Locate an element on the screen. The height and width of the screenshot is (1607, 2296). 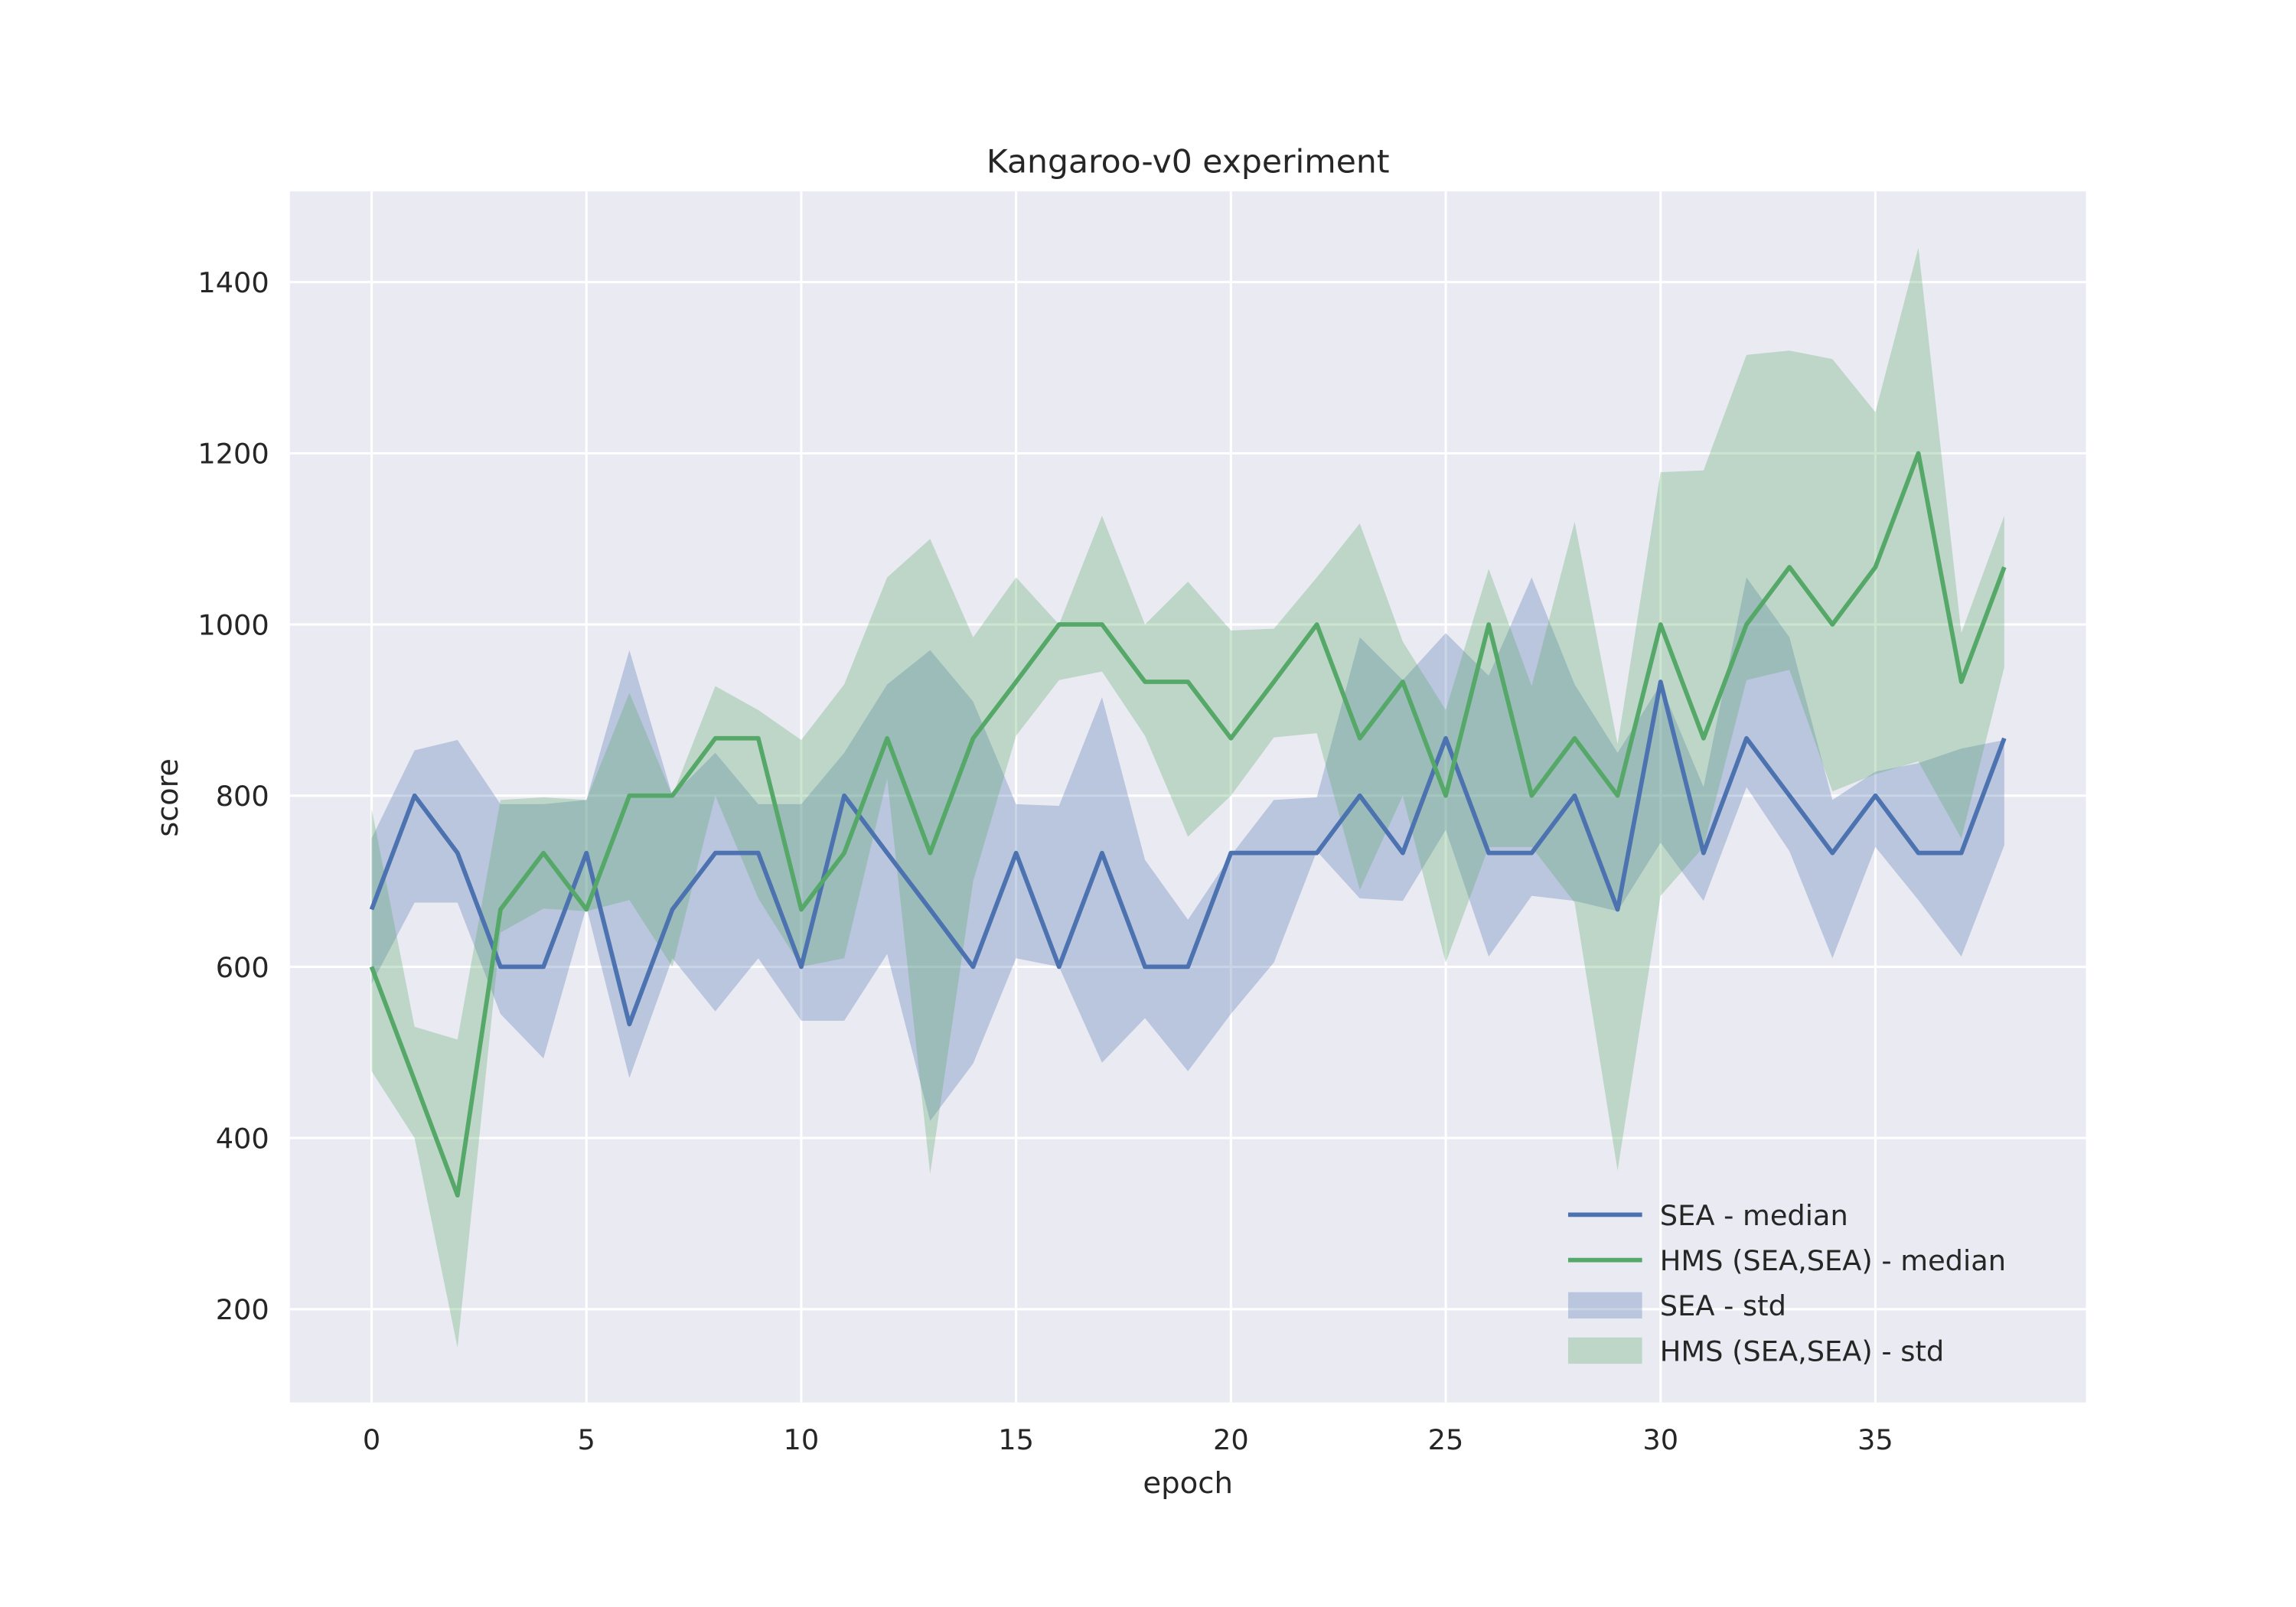
legend-label: HMS (SEA,SEA) - std is located at coordinates (1802, 1351).